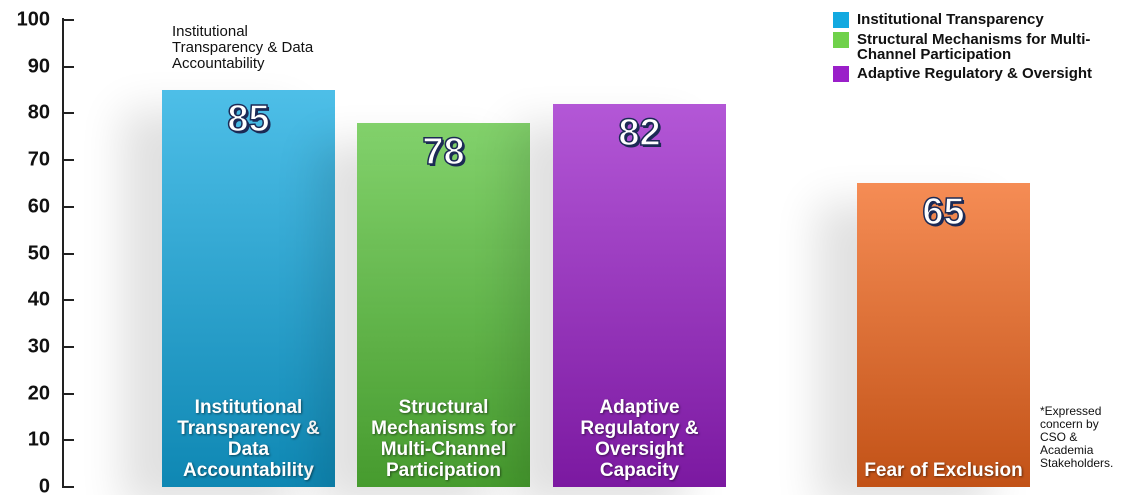 This screenshot has height=495, width=1124. What do you see at coordinates (38, 206) in the screenshot?
I see `y-tick-label: 60` at bounding box center [38, 206].